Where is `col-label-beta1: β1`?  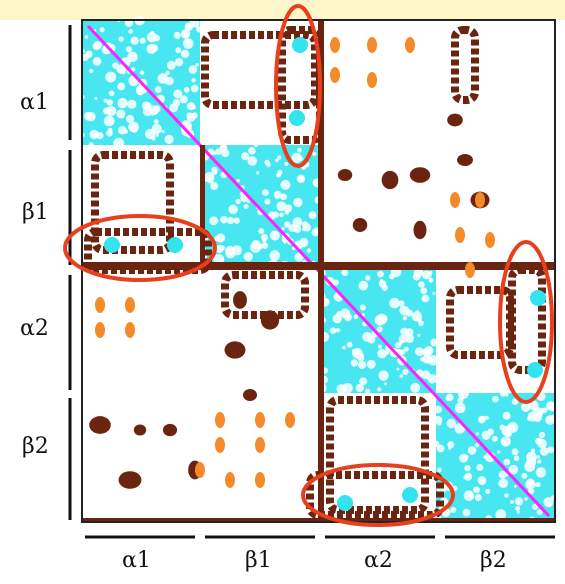 col-label-beta1: β1 is located at coordinates (258, 560).